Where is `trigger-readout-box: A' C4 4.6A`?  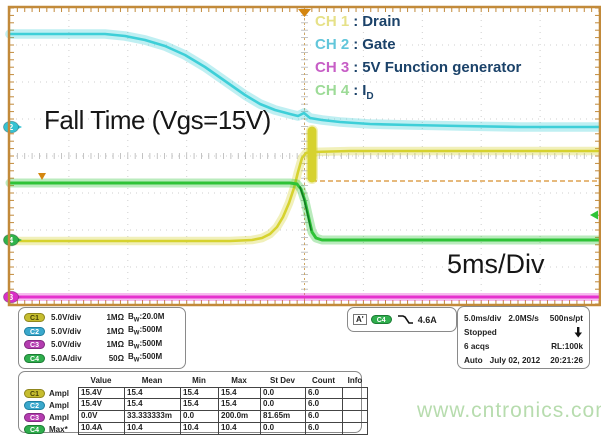
trigger-readout-box: A' C4 4.6A is located at coordinates (402, 319).